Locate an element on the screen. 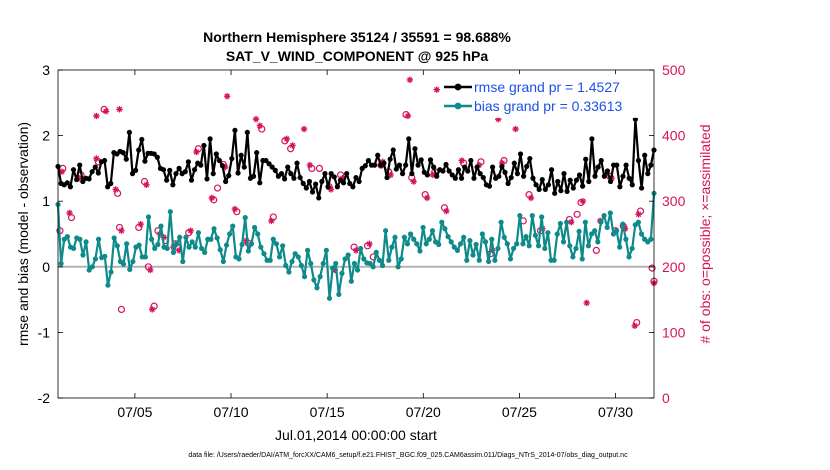  legend-rmse-marker is located at coordinates (458, 87).